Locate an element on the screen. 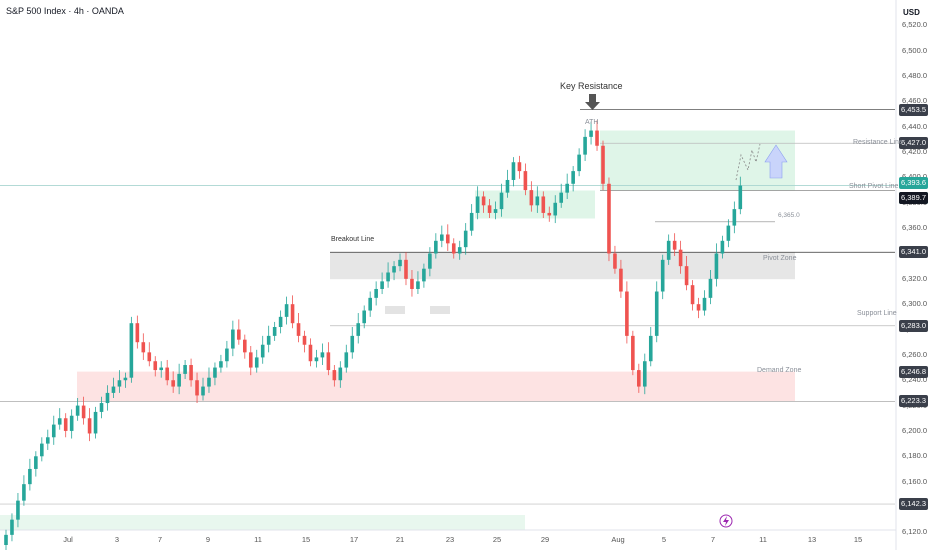 This screenshot has height=555, width=932. price-tick-label: 6,240.0 is located at coordinates (915, 380).